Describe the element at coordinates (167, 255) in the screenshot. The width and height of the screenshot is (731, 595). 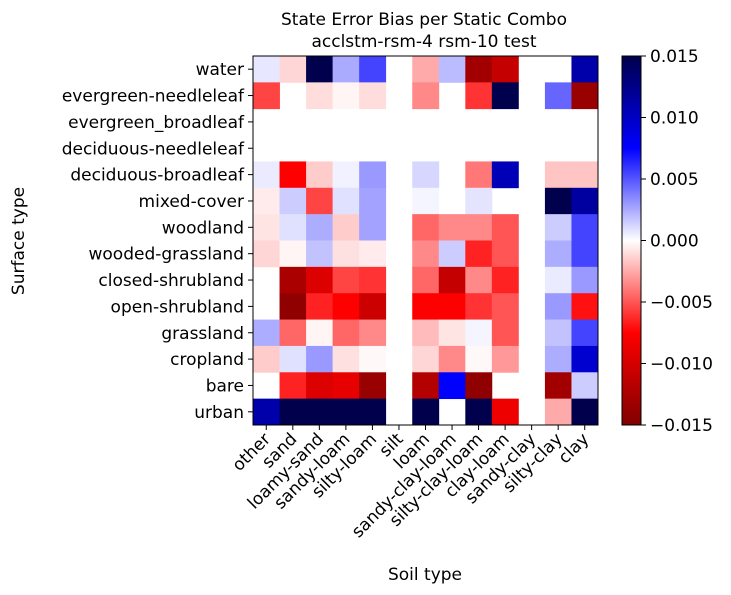
I see `y-tick-label: wooded-grassland` at that location.